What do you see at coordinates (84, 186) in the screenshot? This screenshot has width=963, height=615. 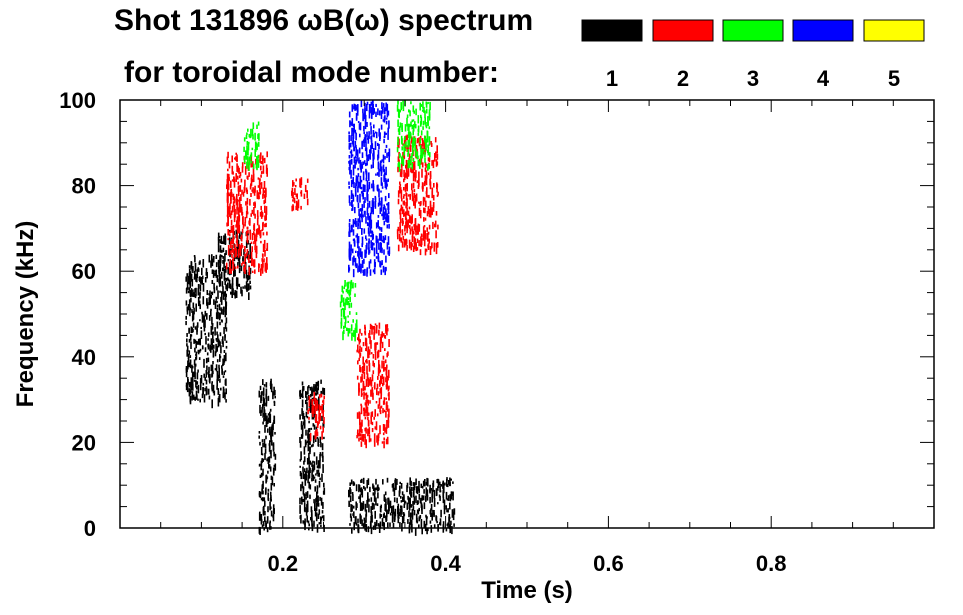 I see `y-tick-label: 80` at bounding box center [84, 186].